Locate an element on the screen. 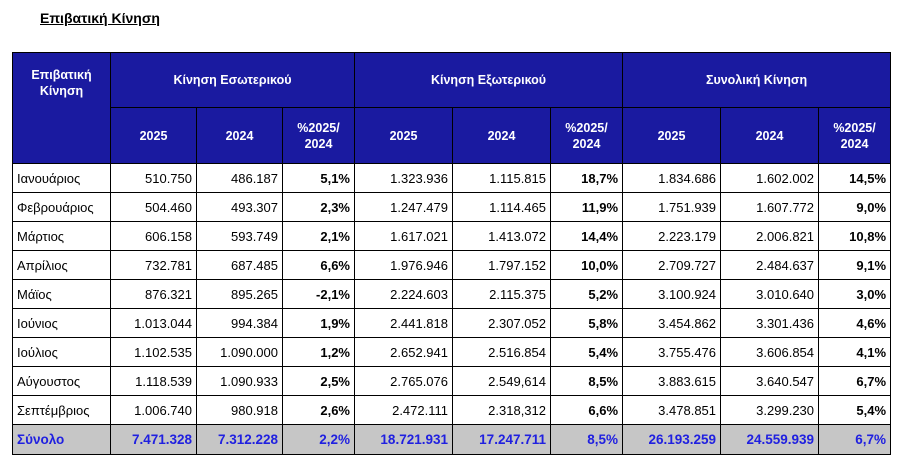 The height and width of the screenshot is (465, 899). international-2024-cell: 2.318,312 is located at coordinates (501, 410).